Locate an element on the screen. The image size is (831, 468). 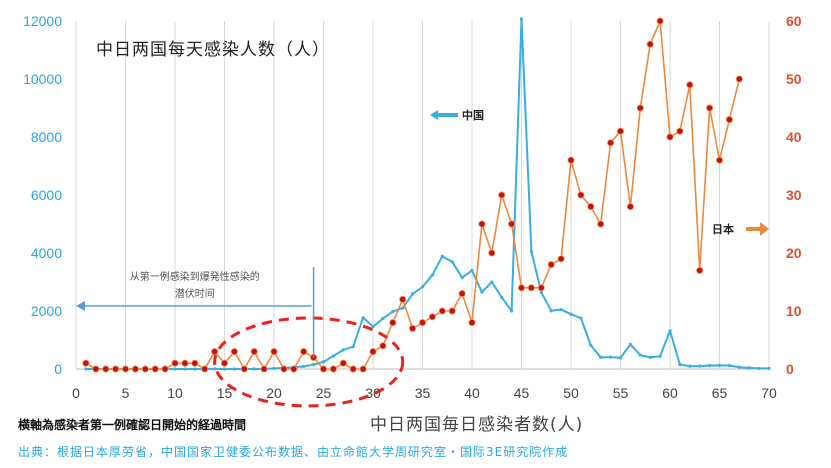
y-right-tick-label: 30 is located at coordinates (794, 195).